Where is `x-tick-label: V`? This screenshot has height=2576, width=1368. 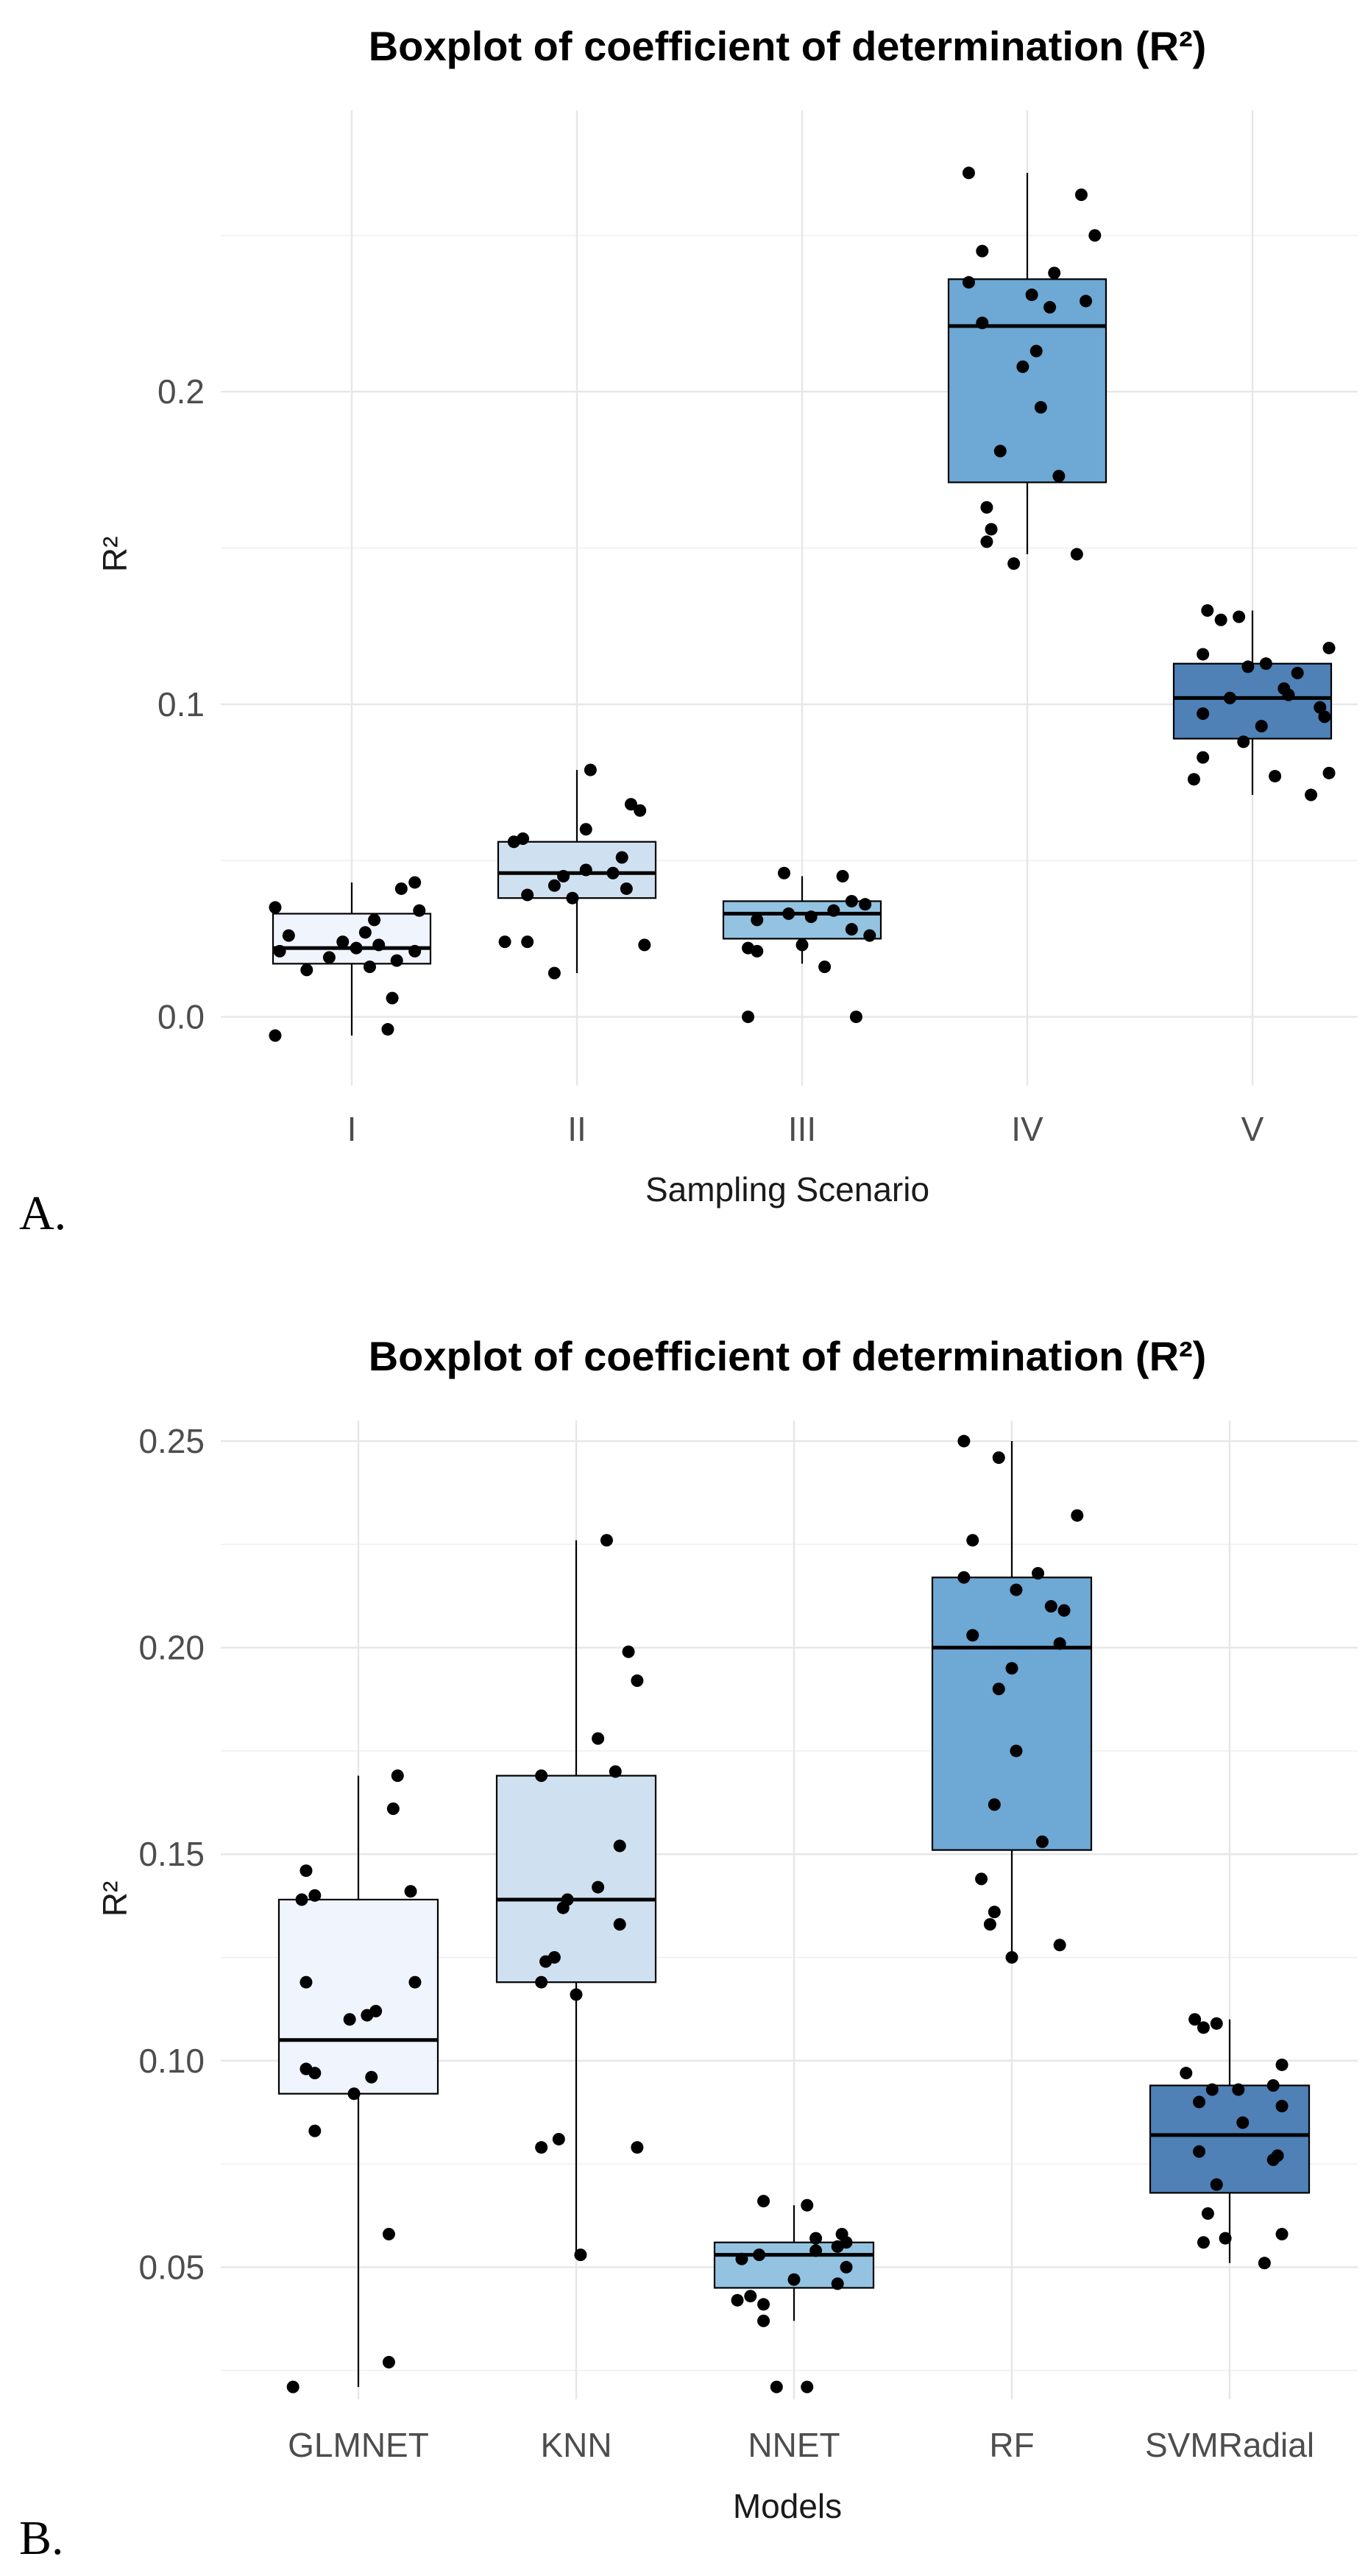
x-tick-label: V is located at coordinates (1252, 1129).